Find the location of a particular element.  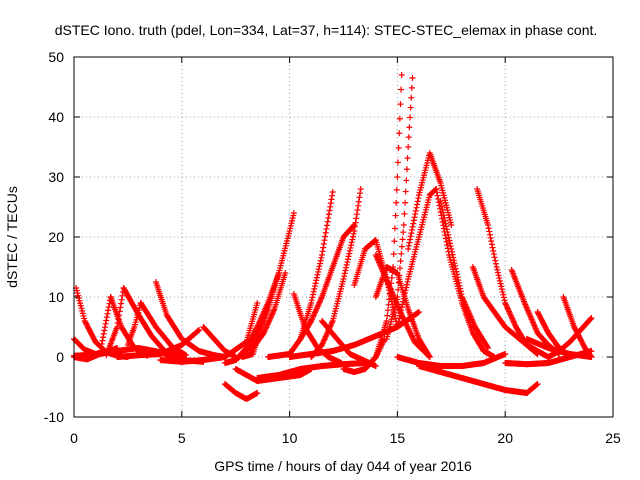

x-tick-label: 0 is located at coordinates (74, 438).